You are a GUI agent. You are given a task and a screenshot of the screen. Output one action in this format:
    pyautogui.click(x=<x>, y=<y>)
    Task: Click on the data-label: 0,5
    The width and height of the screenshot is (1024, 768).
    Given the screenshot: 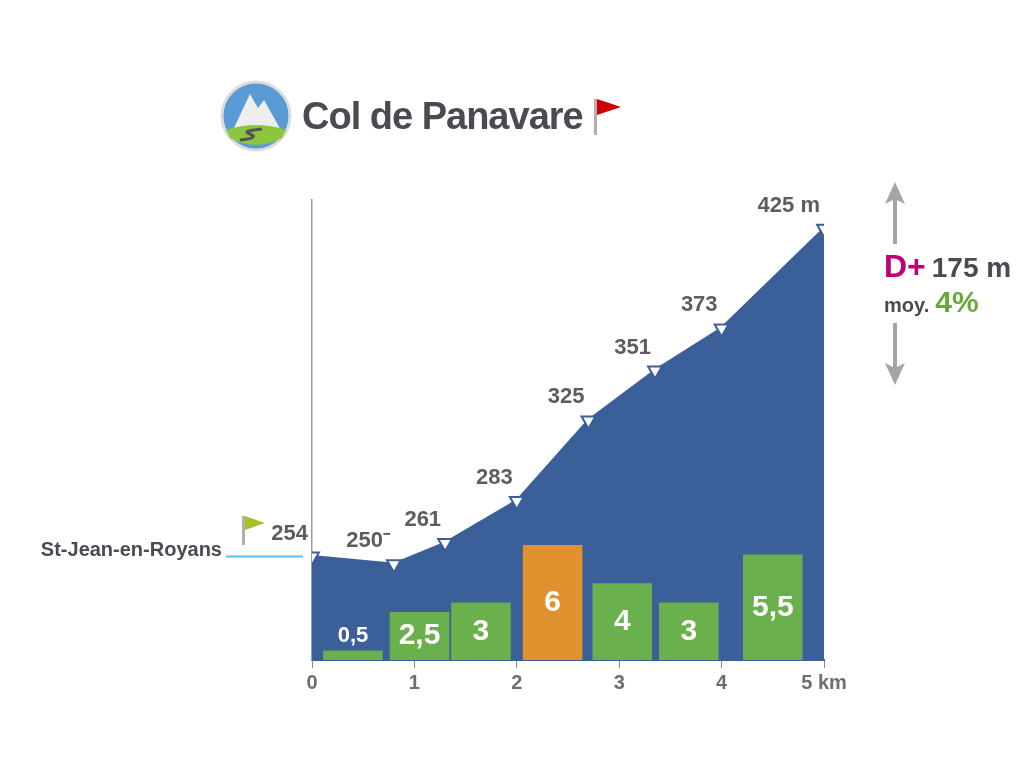 What is the action you would take?
    pyautogui.click(x=353, y=635)
    